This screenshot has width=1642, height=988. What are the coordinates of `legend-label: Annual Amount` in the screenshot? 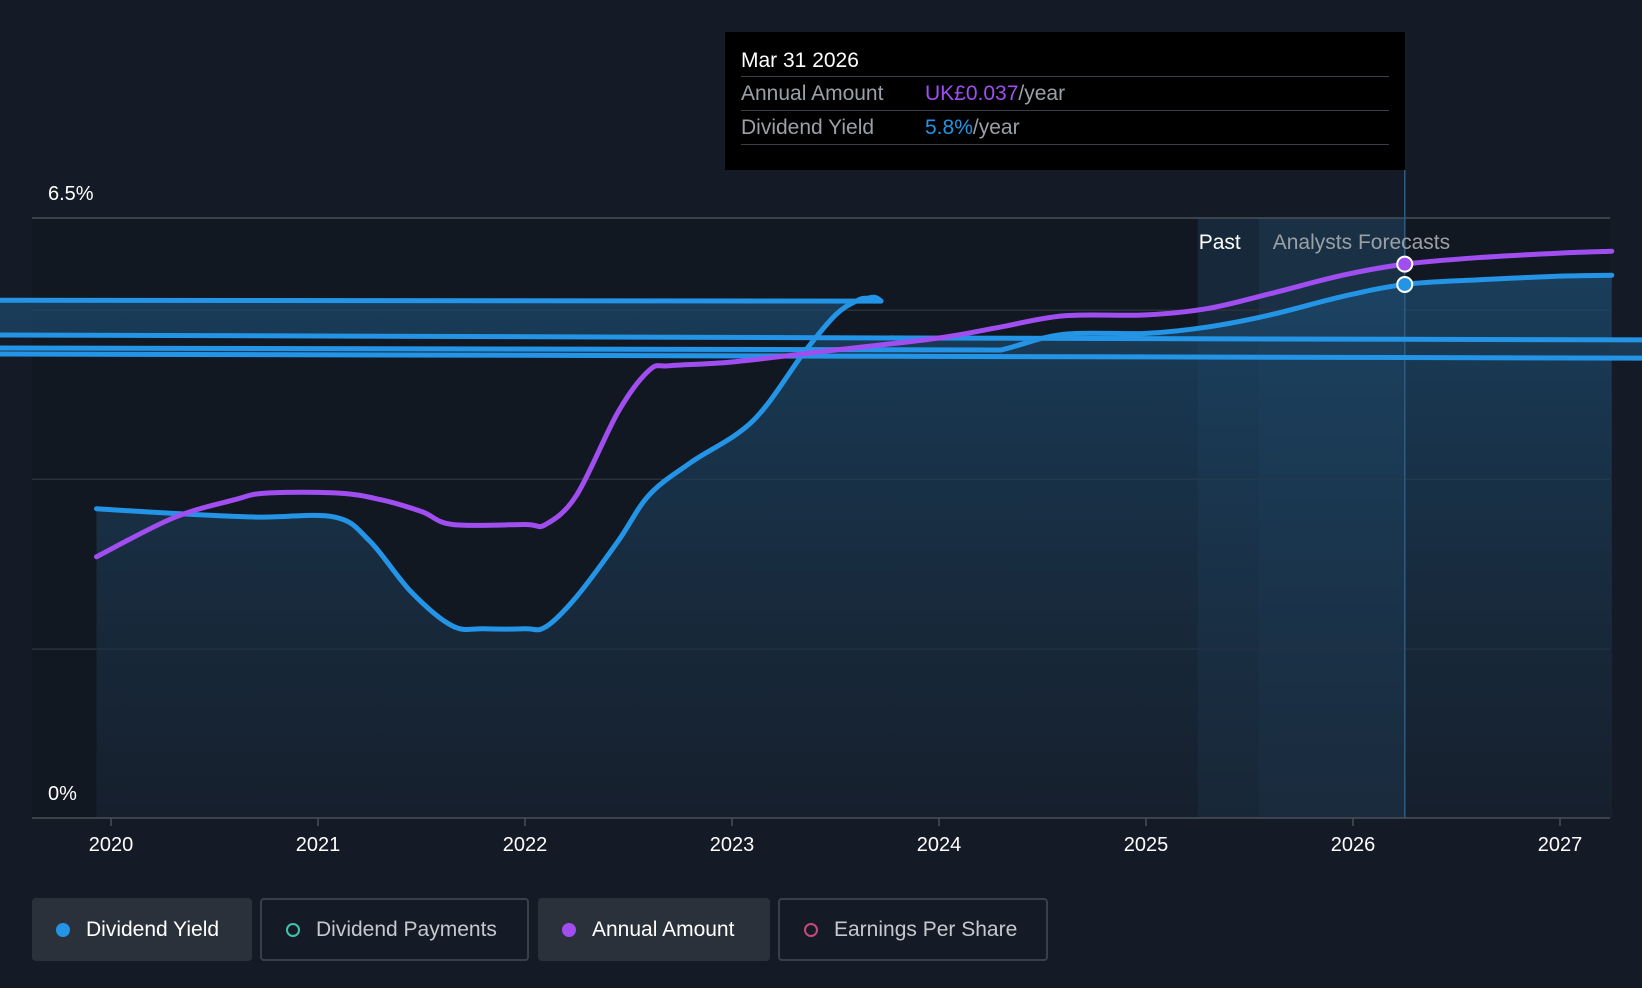 It's located at (663, 929).